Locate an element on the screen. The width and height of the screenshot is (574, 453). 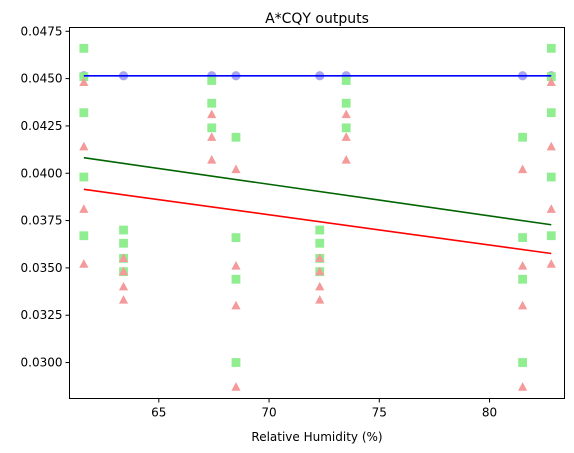
x-tick-label: 65 is located at coordinates (158, 413).